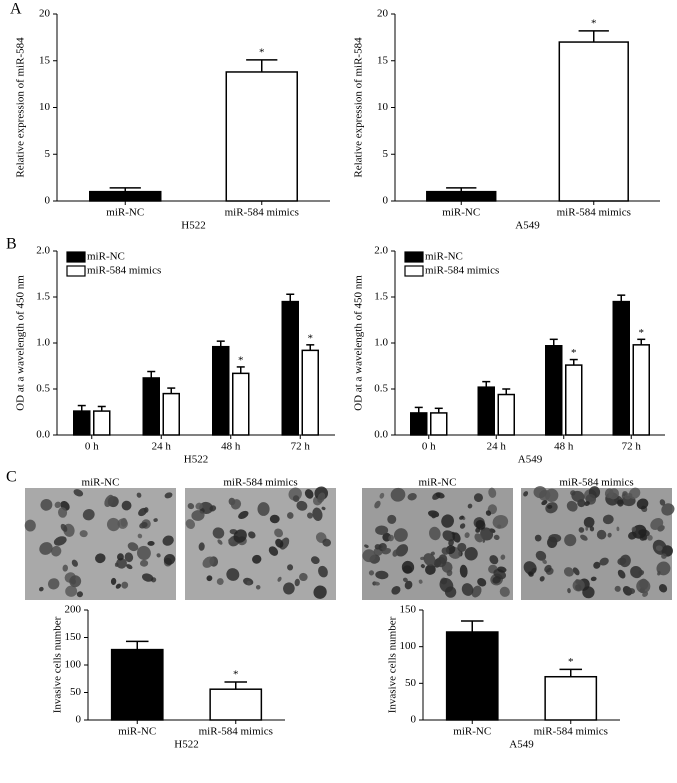 Image resolution: width=677 pixels, height=783 pixels. Describe the element at coordinates (381, 343) in the screenshot. I see `y-tick-label: 1.0` at that location.